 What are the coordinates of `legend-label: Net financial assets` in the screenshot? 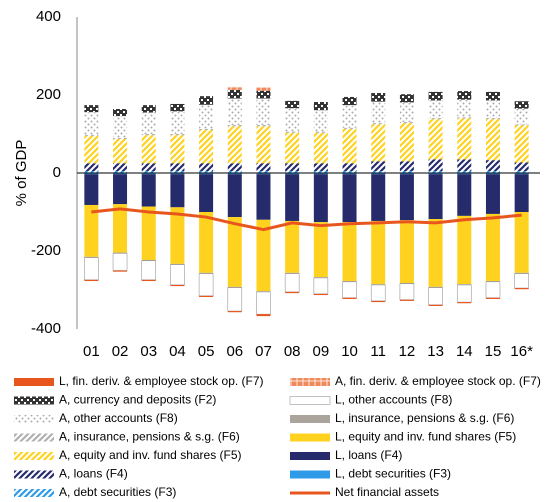 It's located at (387, 492).